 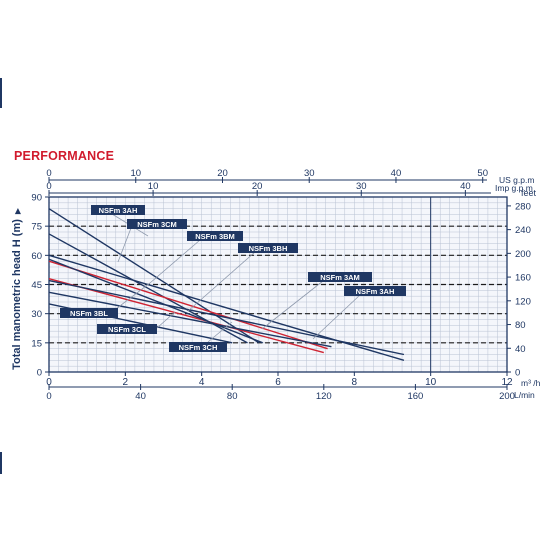 I want to click on us-gpm-tick-label: 0, so click(x=48, y=173).